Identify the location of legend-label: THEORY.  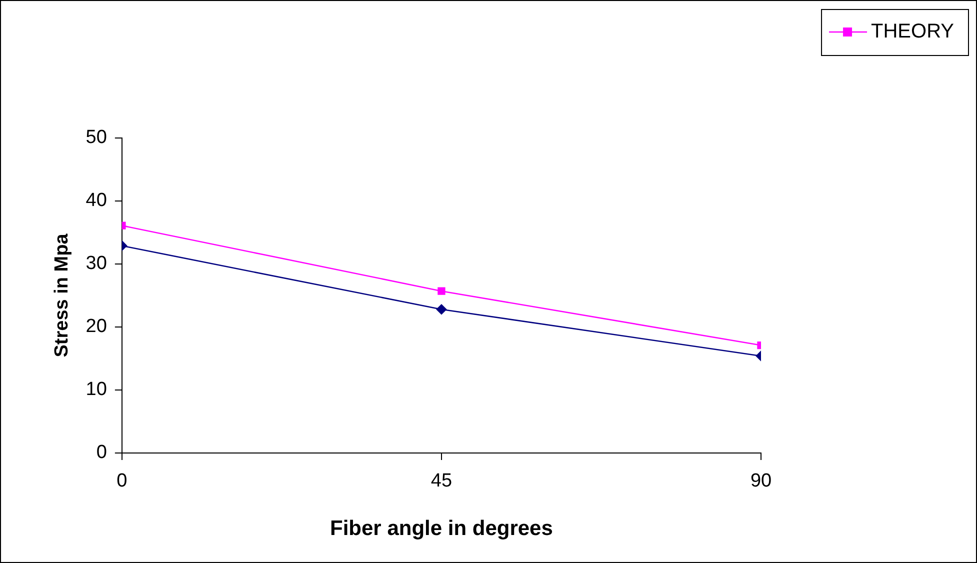
(912, 31).